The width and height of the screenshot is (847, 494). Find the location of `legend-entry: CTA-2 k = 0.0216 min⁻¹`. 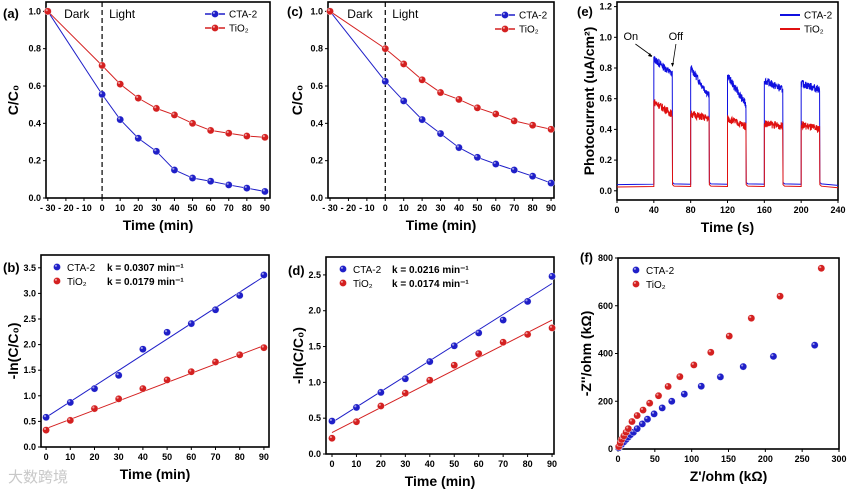

legend-entry: CTA-2 k = 0.0216 min⁻¹ is located at coordinates (404, 270).